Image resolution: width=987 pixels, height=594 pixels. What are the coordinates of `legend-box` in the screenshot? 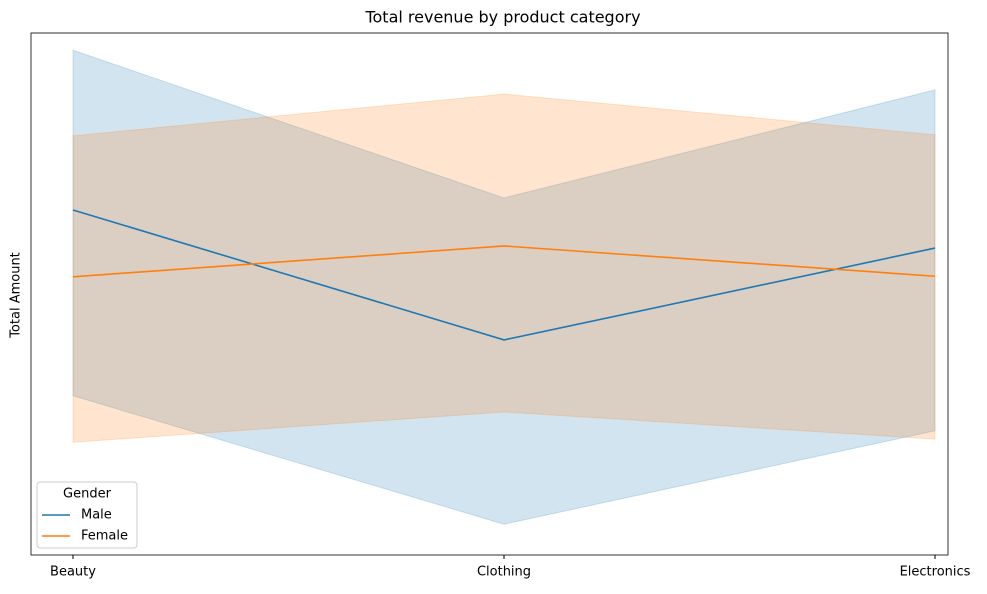 It's located at (87, 515).